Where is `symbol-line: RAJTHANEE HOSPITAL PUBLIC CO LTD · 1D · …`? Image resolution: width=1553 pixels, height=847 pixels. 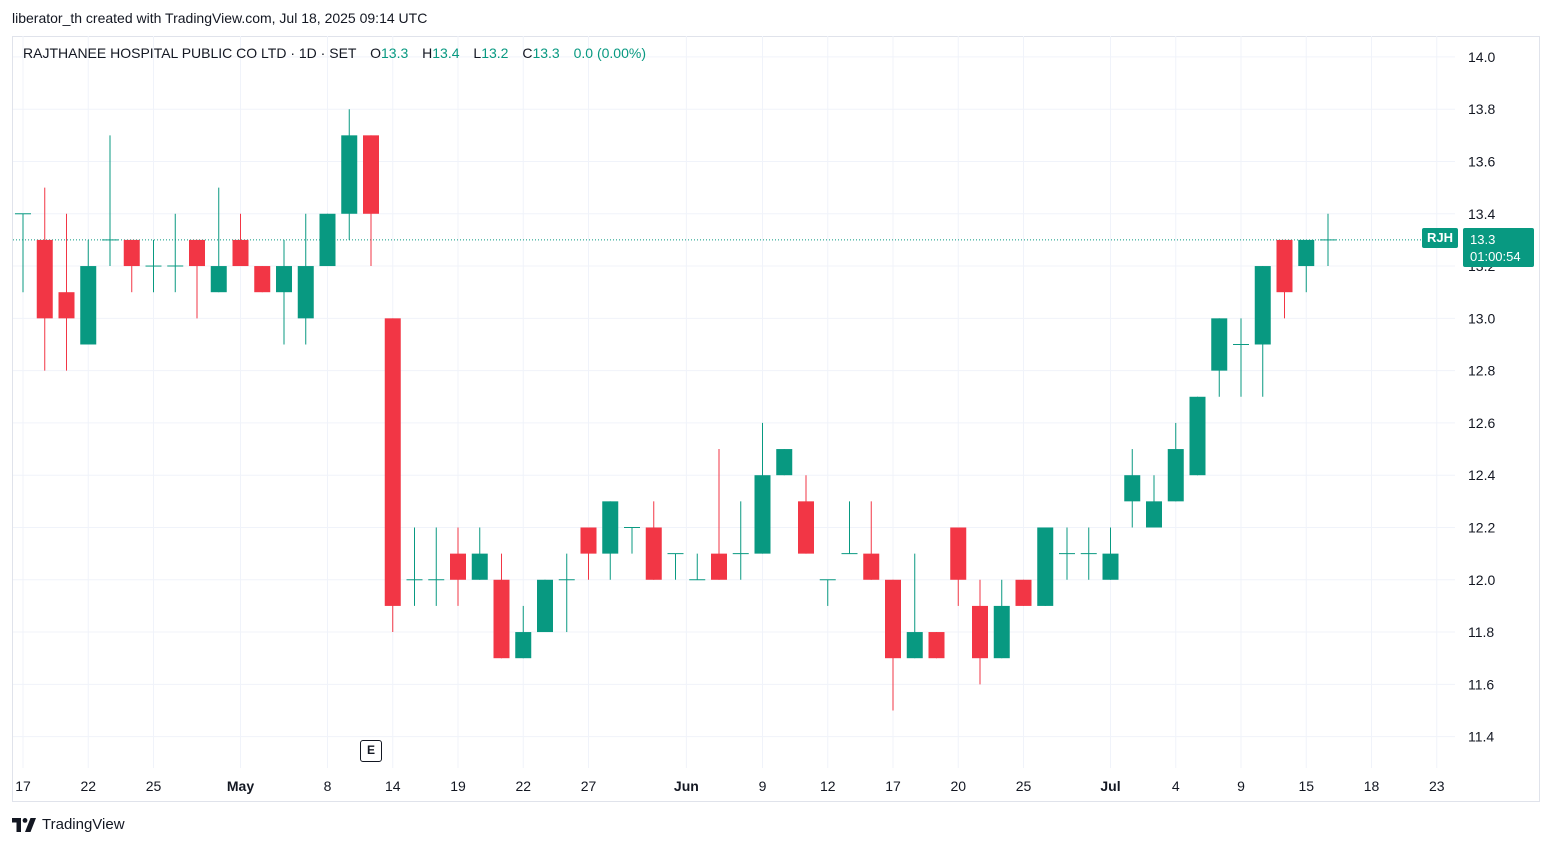 symbol-line: RAJTHANEE HOSPITAL PUBLIC CO LTD · 1D · … is located at coordinates (190, 53).